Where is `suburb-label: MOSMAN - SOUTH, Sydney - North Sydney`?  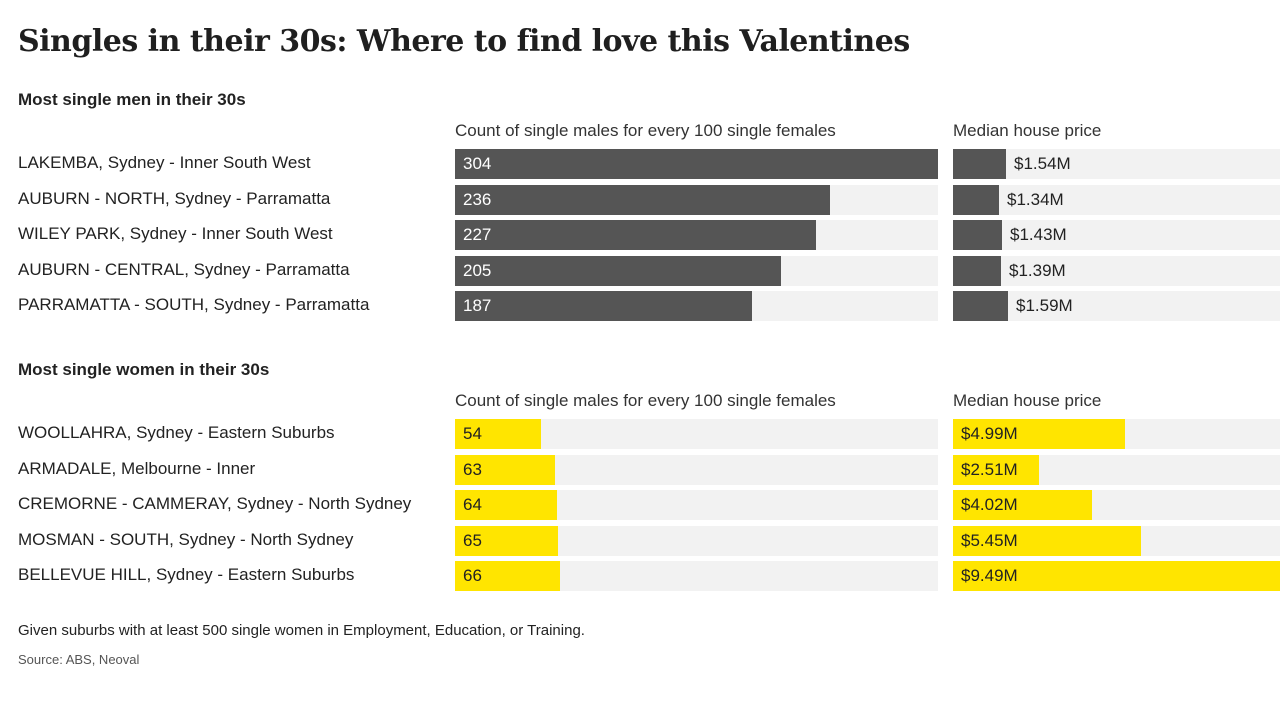 suburb-label: MOSMAN - SOUTH, Sydney - North Sydney is located at coordinates (186, 539).